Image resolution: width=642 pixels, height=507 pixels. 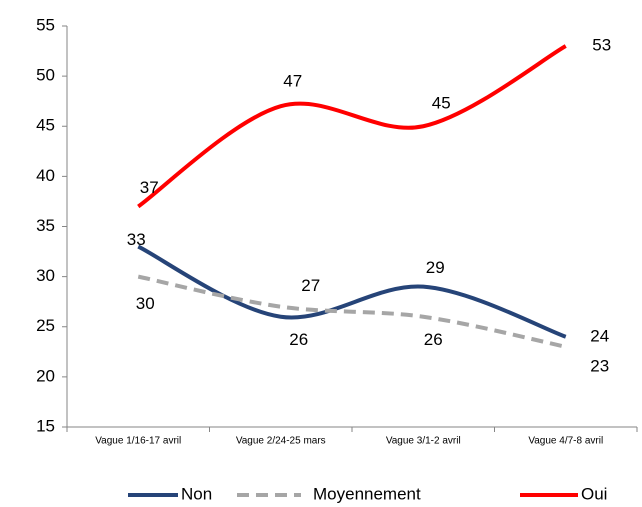 What do you see at coordinates (45, 325) in the screenshot?
I see `y-tick-label: 25` at bounding box center [45, 325].